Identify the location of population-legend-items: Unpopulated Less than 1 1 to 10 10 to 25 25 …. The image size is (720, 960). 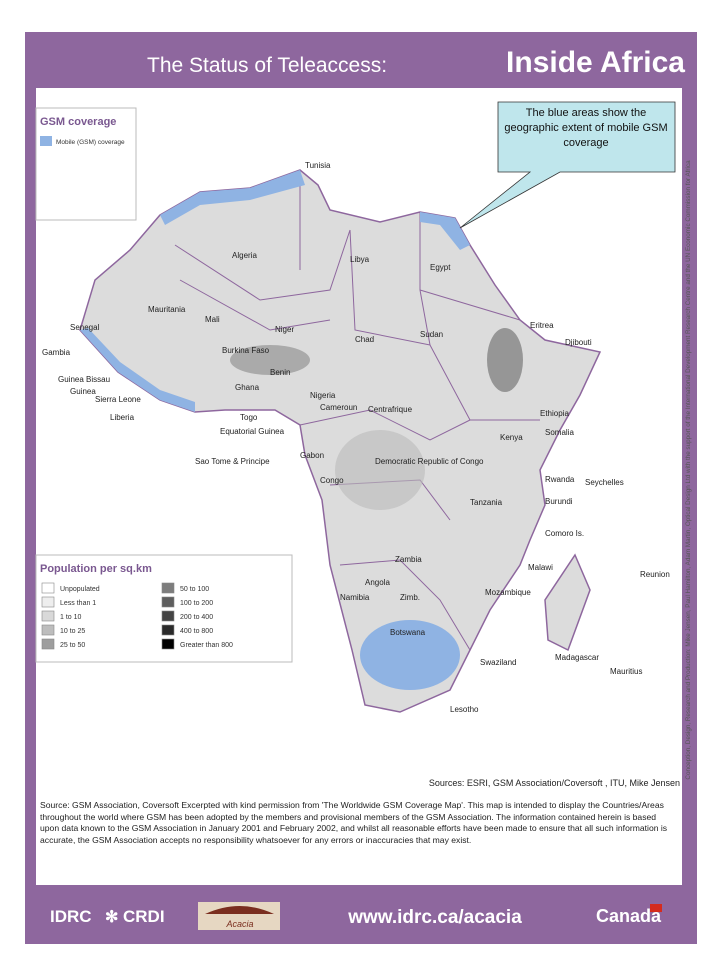
(137, 616).